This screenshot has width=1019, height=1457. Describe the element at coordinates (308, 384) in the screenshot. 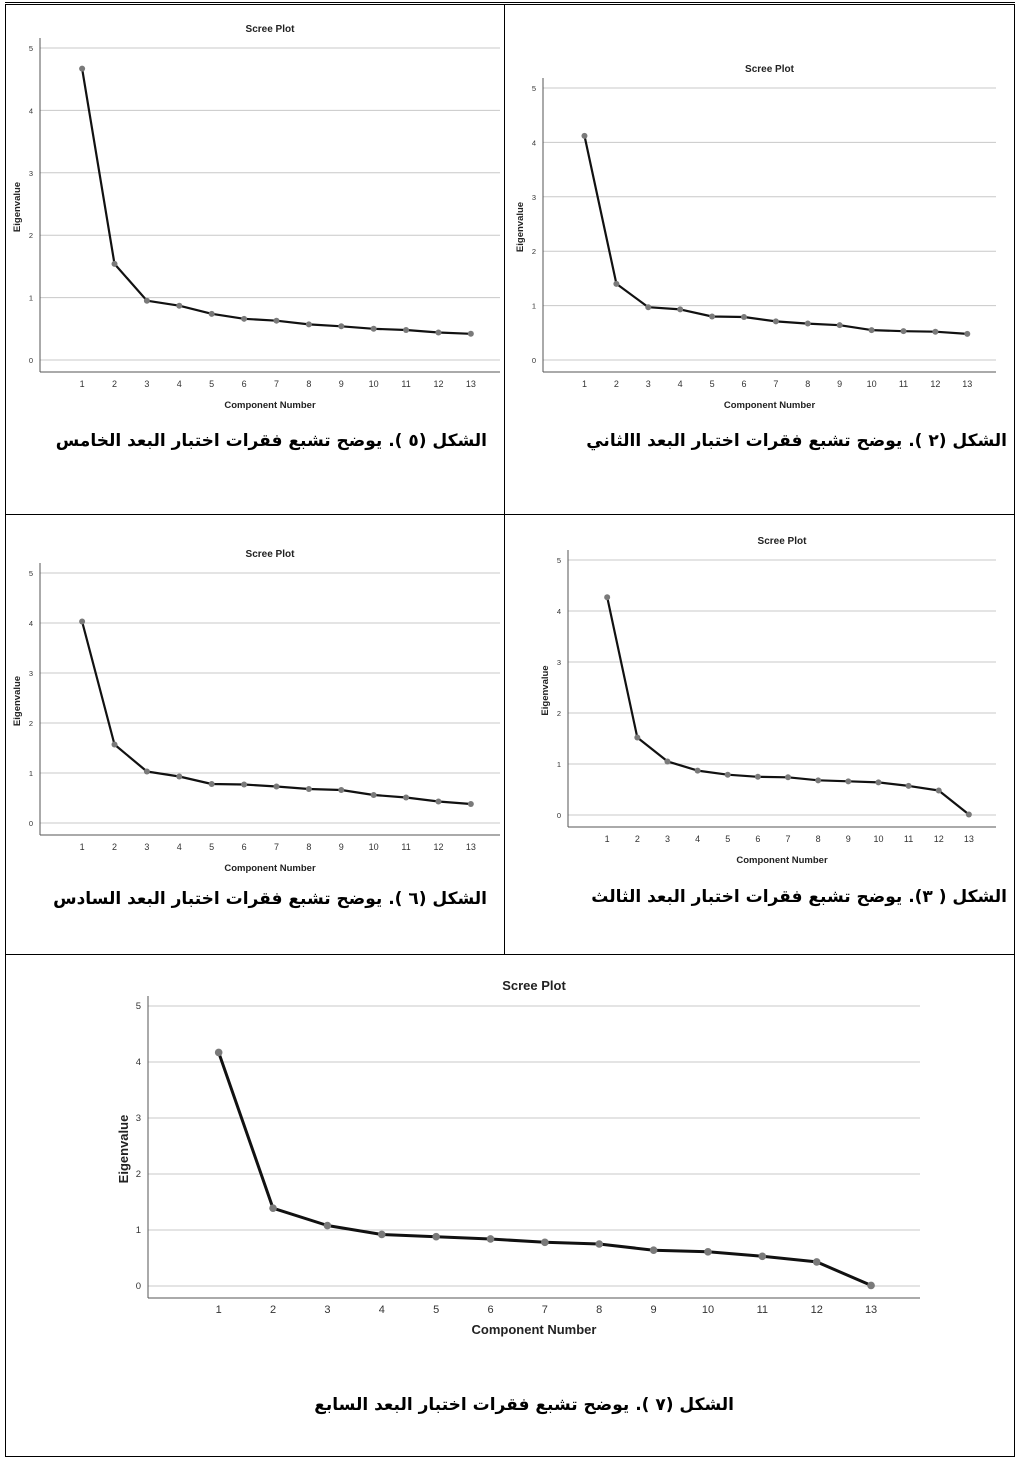

I see `x-tick-label: 8` at that location.